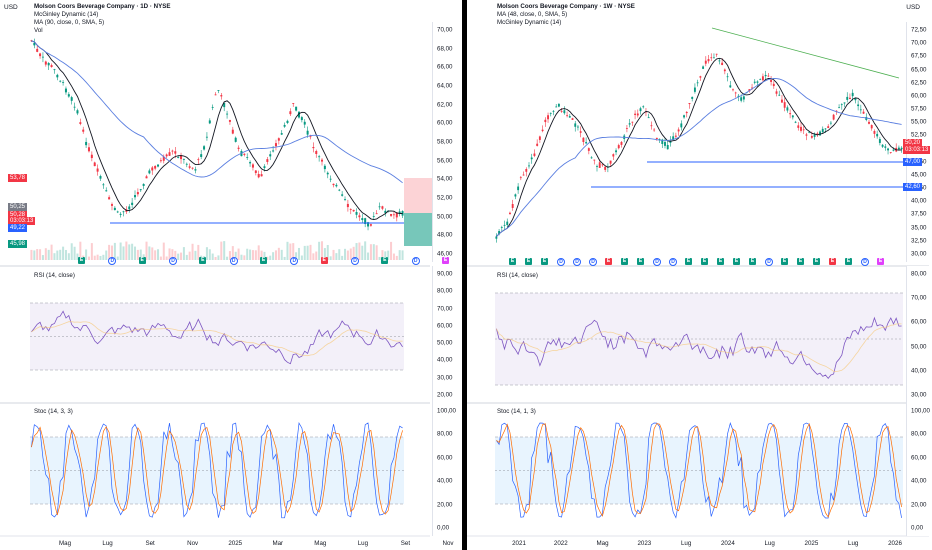 This screenshot has height=550, width=932. Describe the element at coordinates (699, 470) in the screenshot. I see `stoc-k-line` at that location.